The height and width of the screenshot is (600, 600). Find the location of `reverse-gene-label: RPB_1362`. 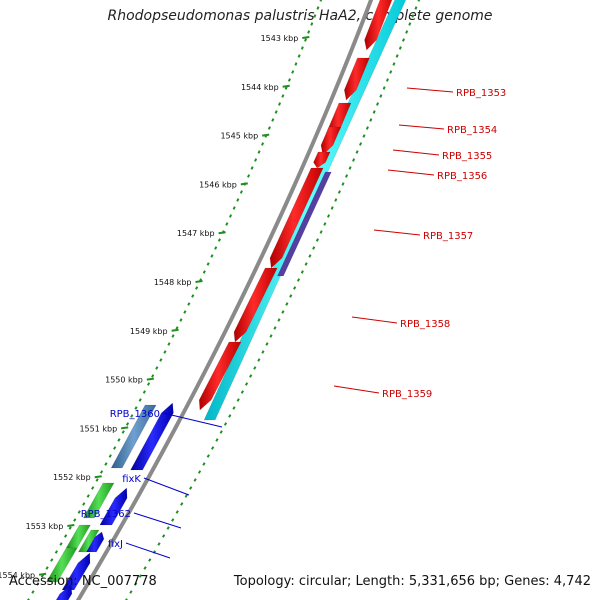

reverse-gene-label: RPB_1362 is located at coordinates (106, 514).